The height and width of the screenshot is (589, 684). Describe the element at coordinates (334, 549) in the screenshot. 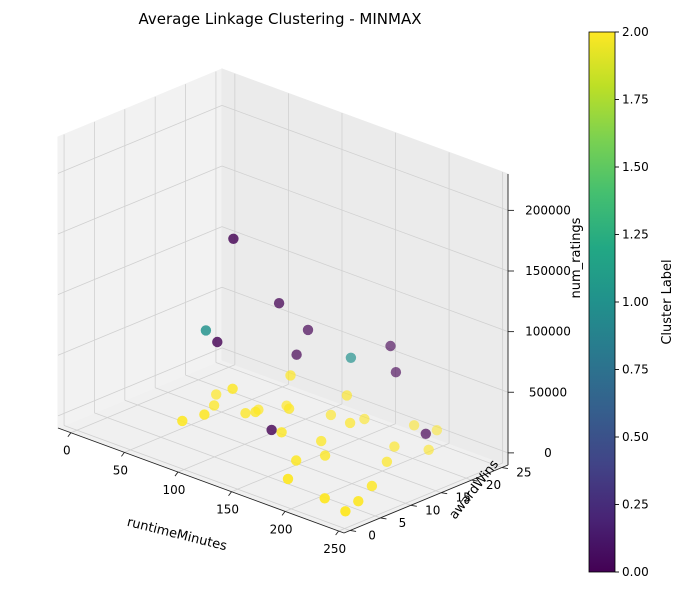

I see `x-tick-label: 250` at that location.